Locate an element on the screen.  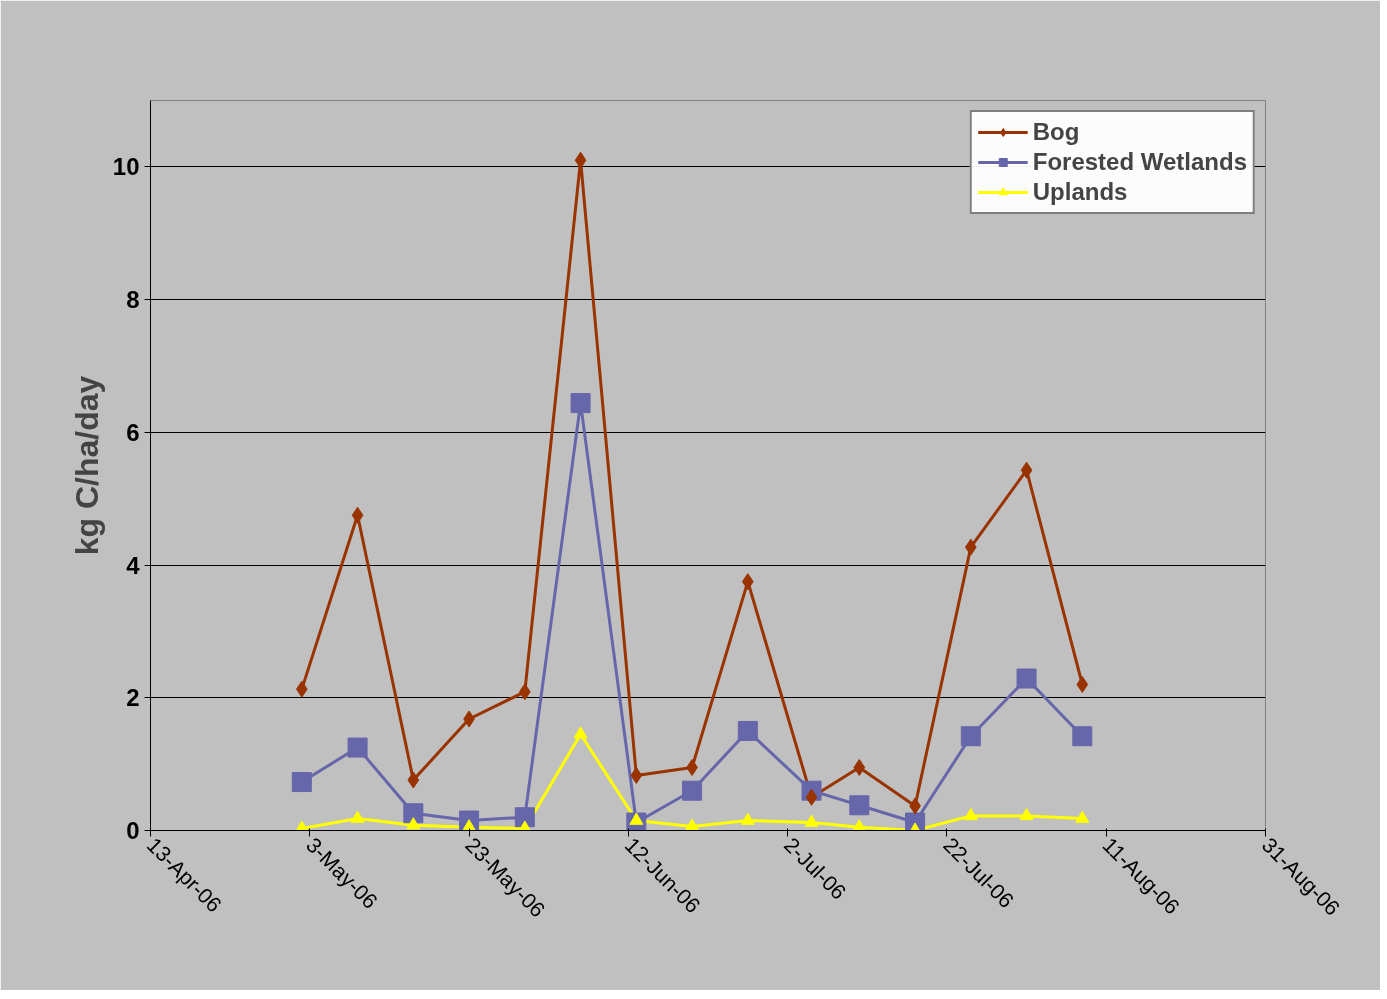
y-tick-label: 6 is located at coordinates (133, 432).